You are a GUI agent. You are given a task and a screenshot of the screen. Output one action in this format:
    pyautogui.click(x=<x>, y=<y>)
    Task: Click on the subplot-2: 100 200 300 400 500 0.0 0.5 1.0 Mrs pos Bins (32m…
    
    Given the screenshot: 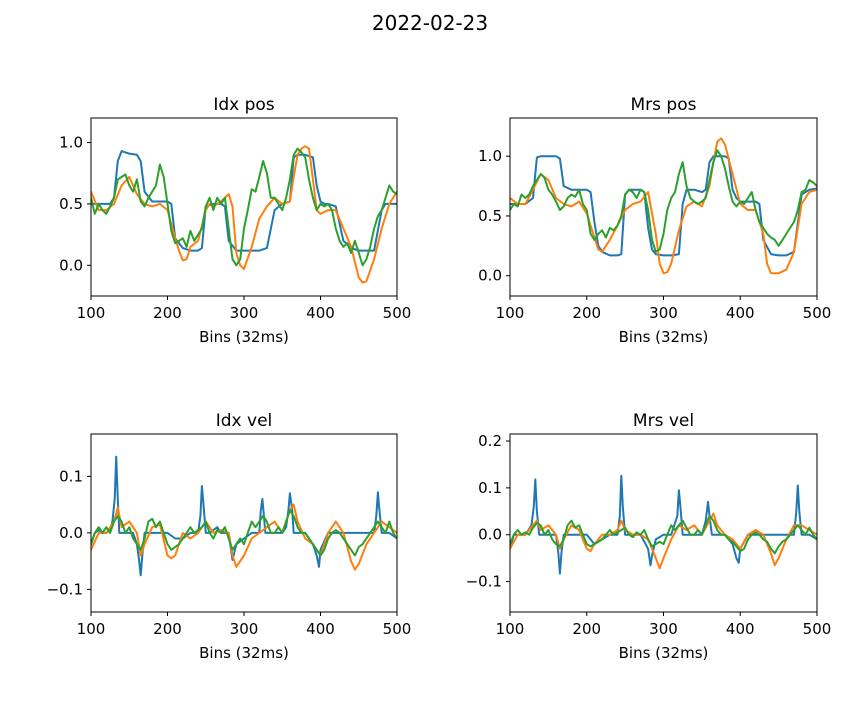 What is the action you would take?
    pyautogui.click(x=654, y=220)
    